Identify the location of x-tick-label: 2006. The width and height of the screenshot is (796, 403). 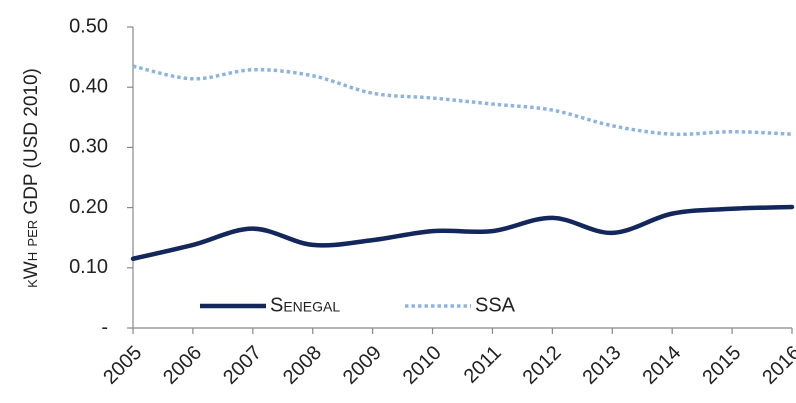
(182, 365).